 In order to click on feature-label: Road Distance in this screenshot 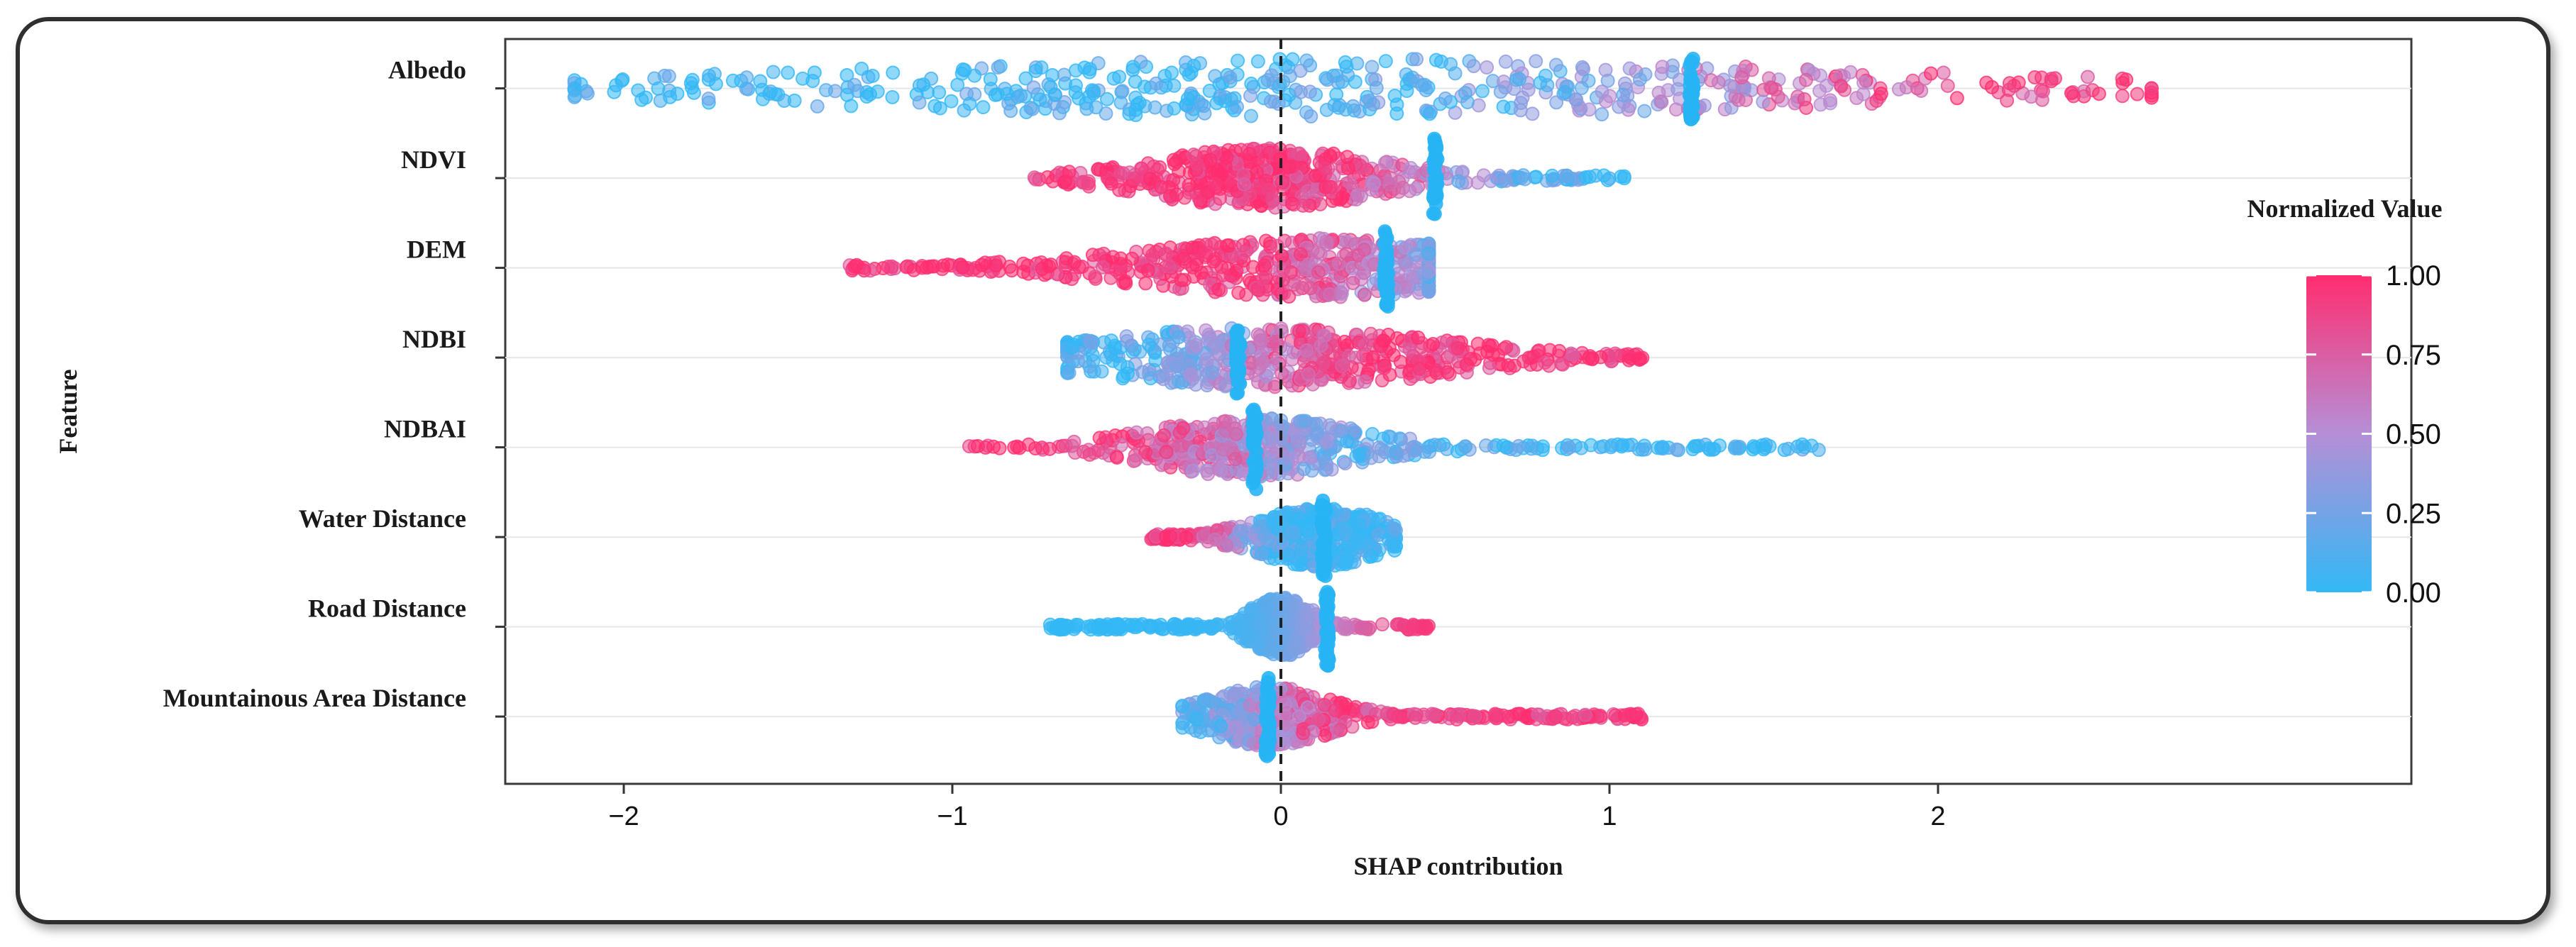, I will do `click(387, 608)`.